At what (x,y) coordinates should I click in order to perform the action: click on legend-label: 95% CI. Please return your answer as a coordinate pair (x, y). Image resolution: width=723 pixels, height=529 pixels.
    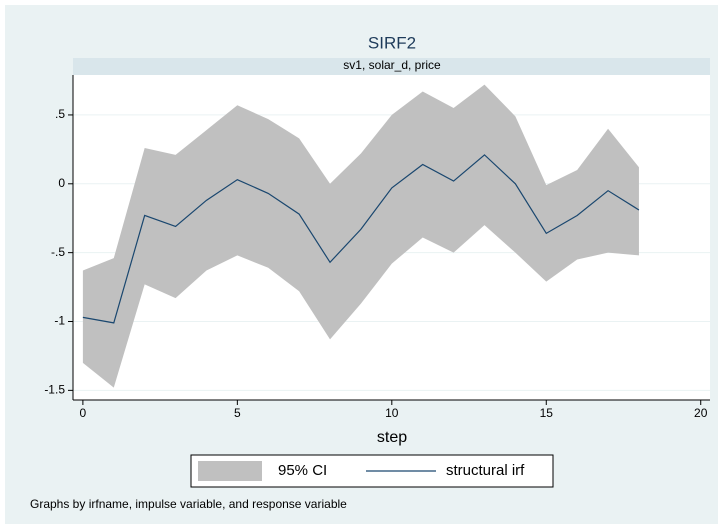
    Looking at the image, I should click on (302, 470).